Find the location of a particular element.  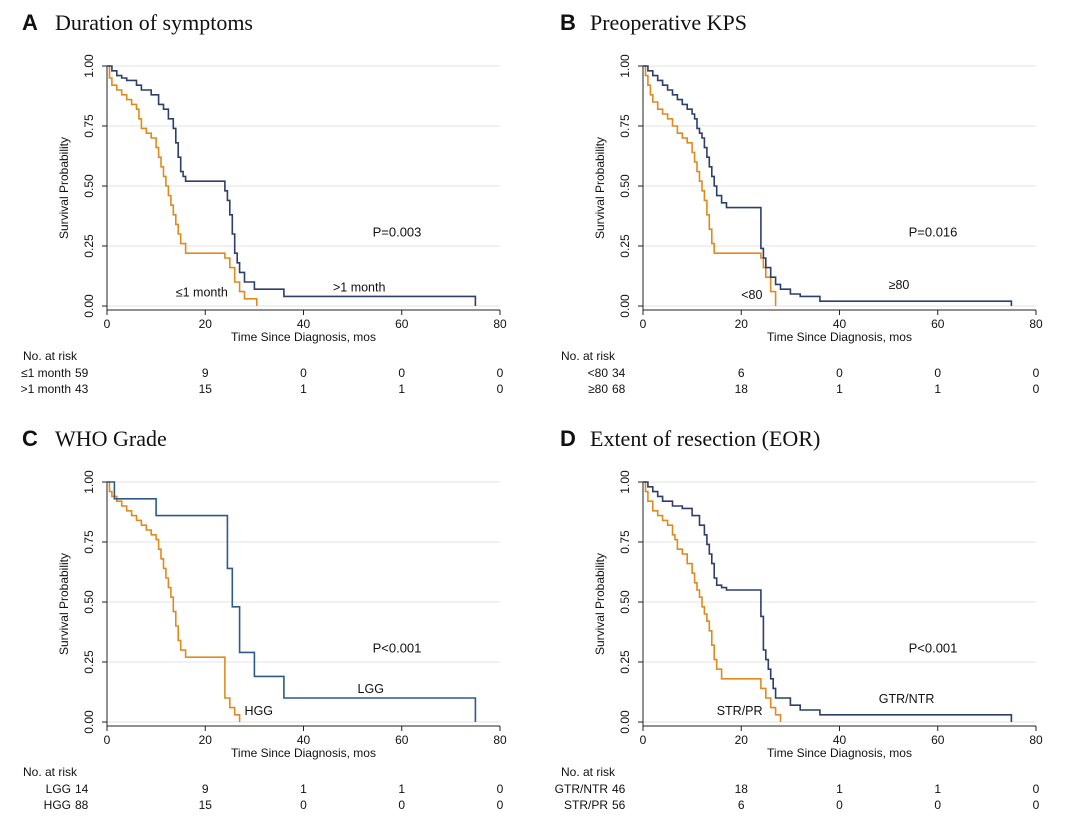

panel-title: Preoperative KPS is located at coordinates (668, 22).